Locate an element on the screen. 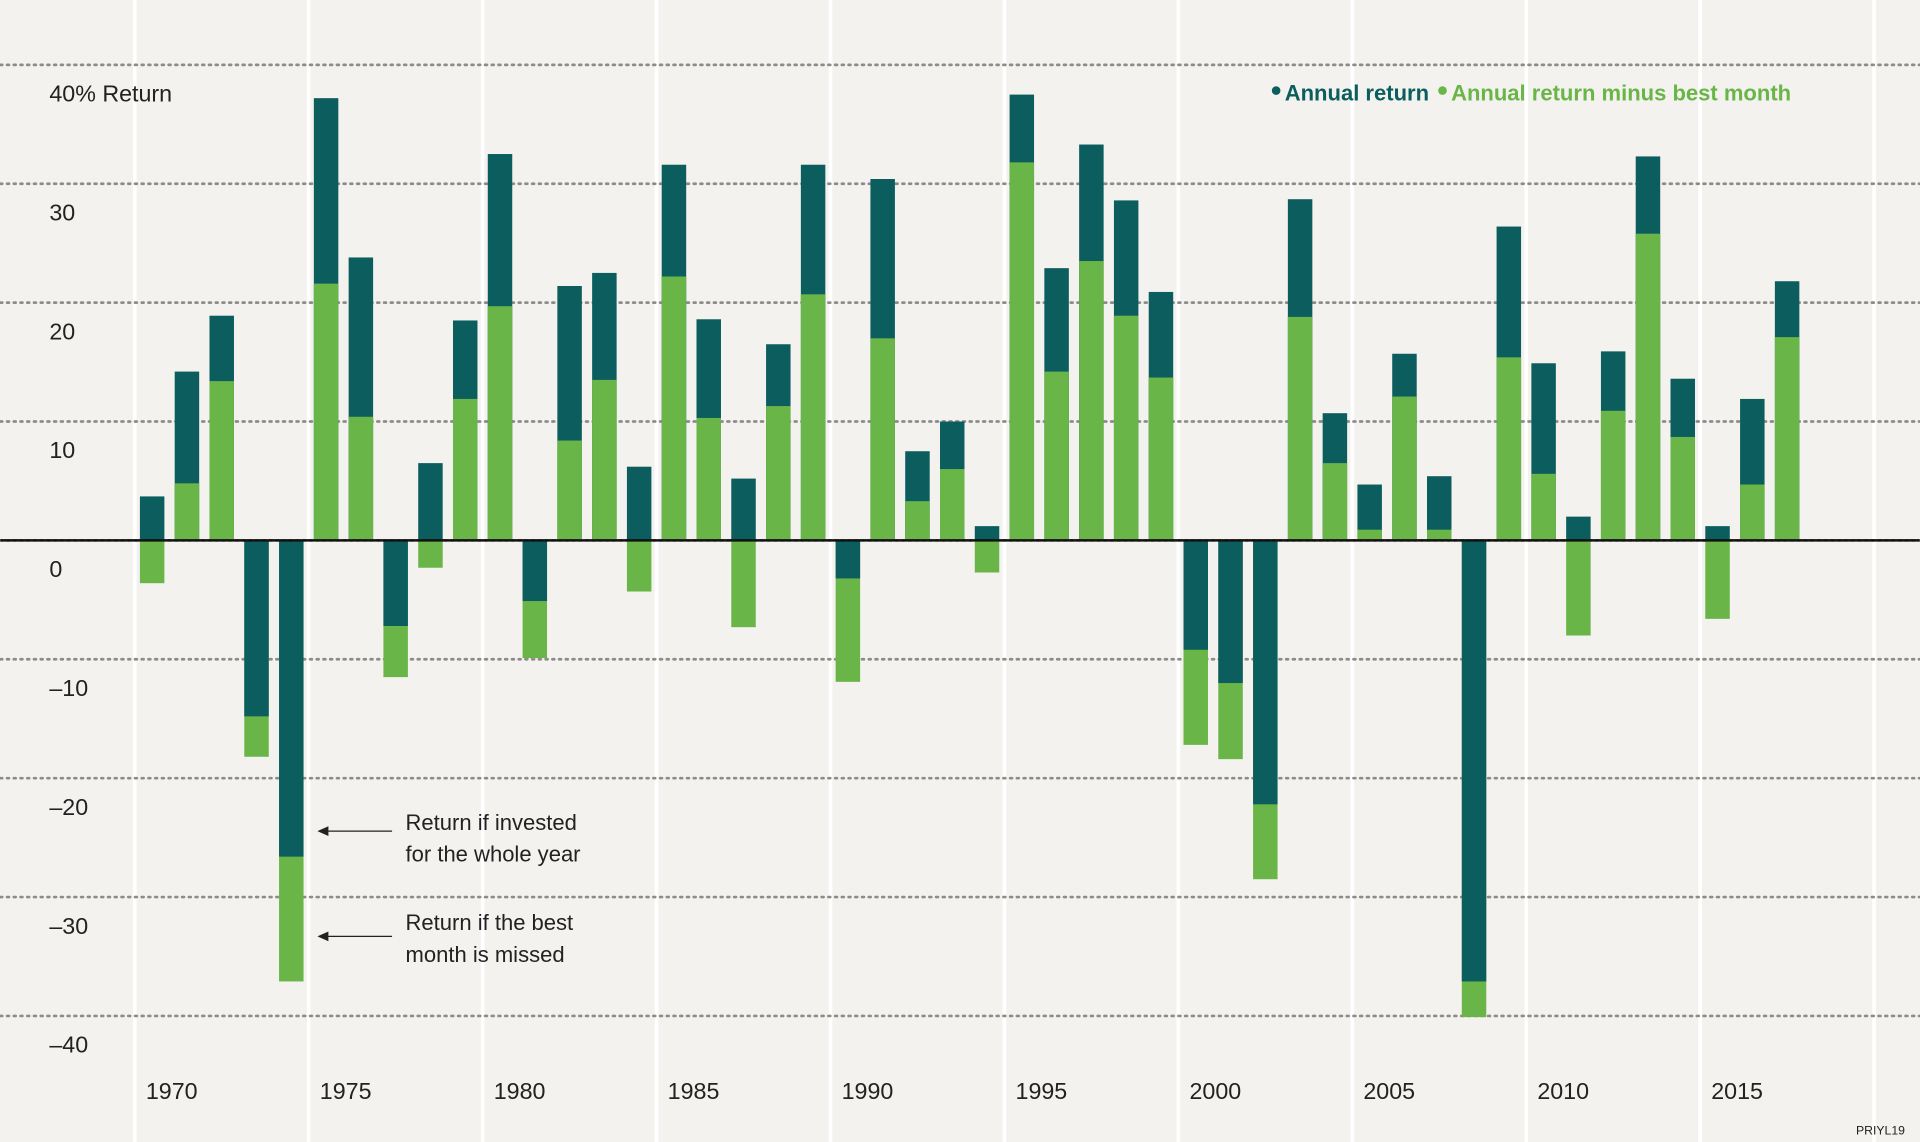 The width and height of the screenshot is (1920, 1142). x-tick-label: 2000 is located at coordinates (1215, 1091).